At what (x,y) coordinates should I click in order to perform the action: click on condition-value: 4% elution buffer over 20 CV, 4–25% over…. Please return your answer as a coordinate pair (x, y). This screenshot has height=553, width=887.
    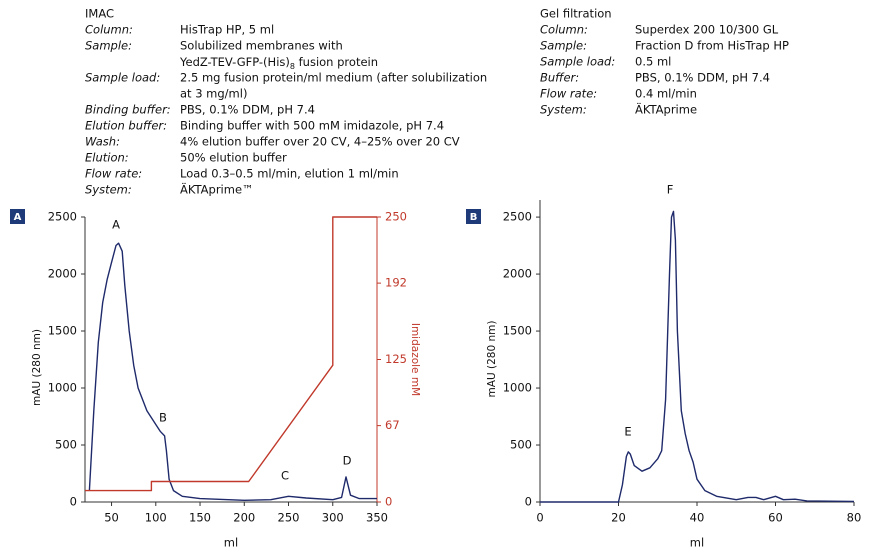
    Looking at the image, I should click on (320, 142).